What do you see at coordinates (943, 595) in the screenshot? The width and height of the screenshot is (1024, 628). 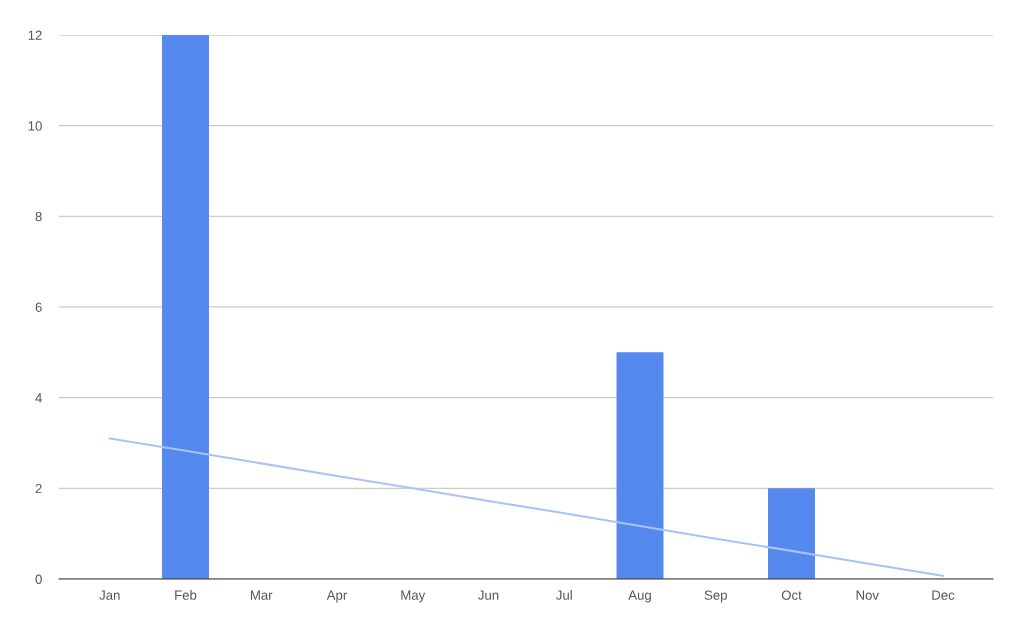 I see `x-tick-label: Dec` at bounding box center [943, 595].